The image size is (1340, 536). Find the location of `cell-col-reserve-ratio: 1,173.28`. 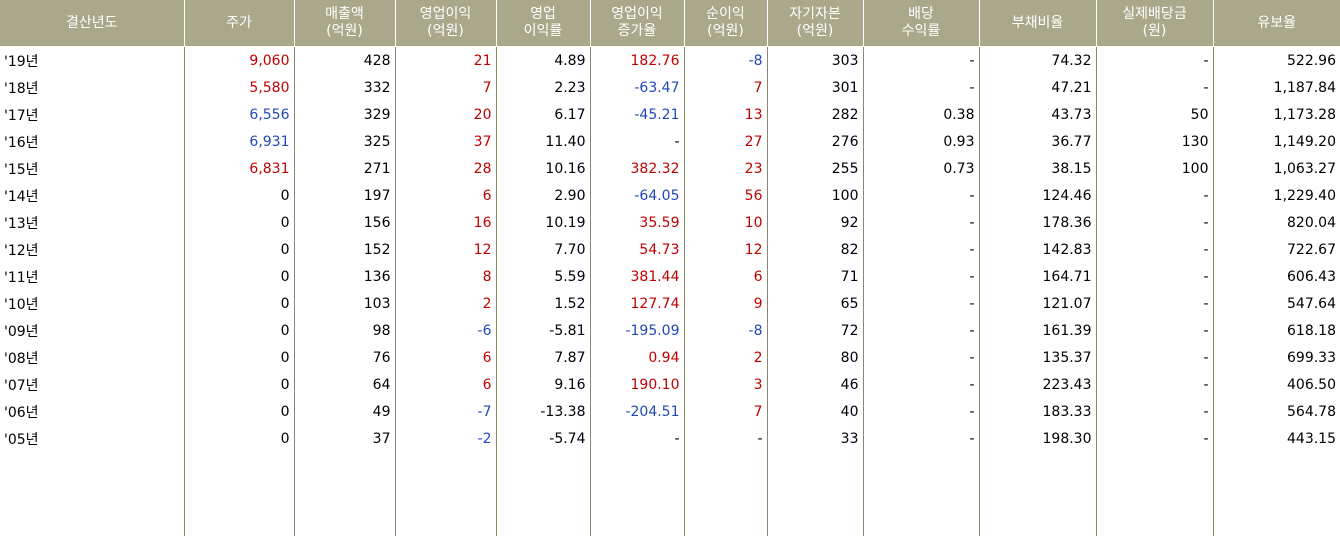

cell-col-reserve-ratio: 1,173.28 is located at coordinates (1304, 114).